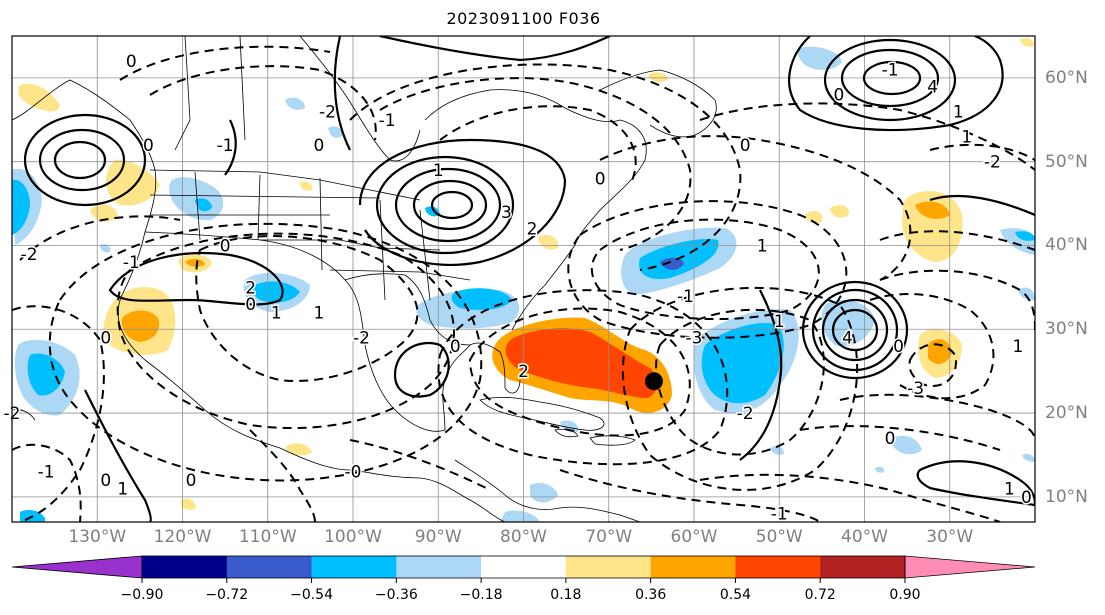 Image resolution: width=1105 pixels, height=615 pixels. I want to click on latitude-label: 20°N, so click(1066, 413).